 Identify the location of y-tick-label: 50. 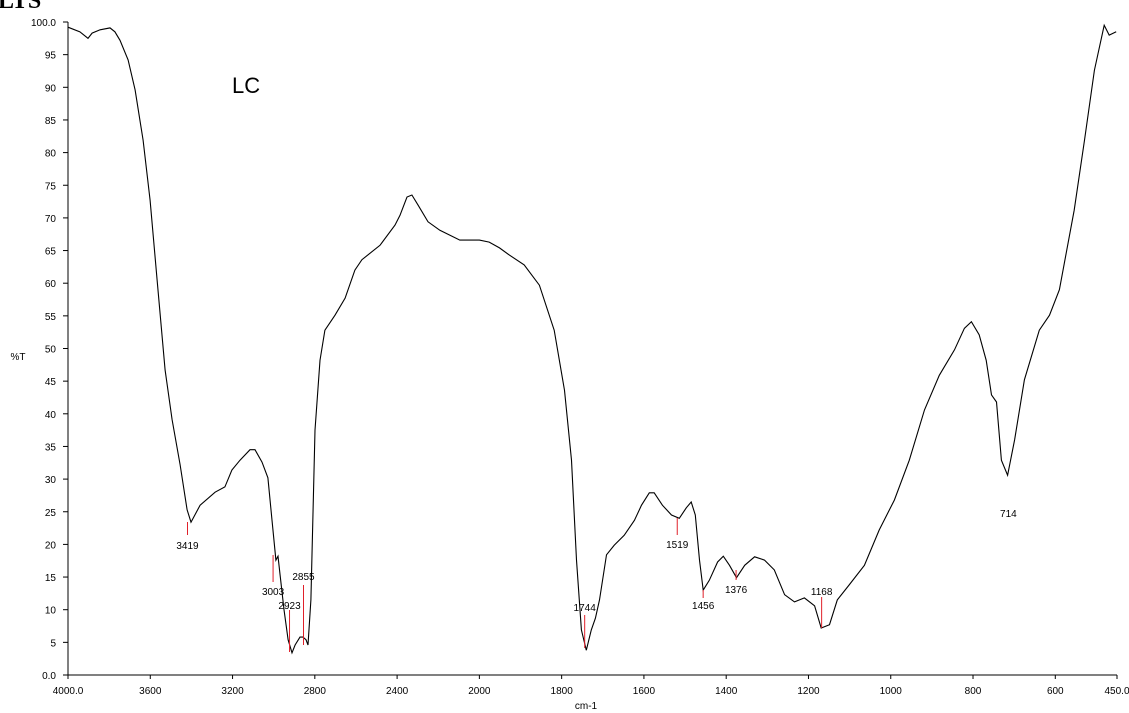
(51, 350).